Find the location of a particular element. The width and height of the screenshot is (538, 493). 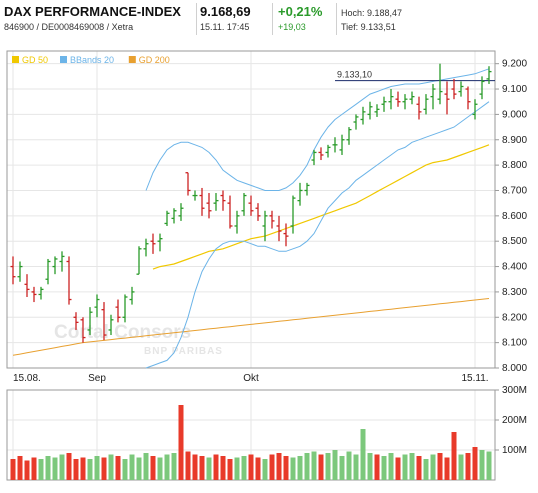

last-price: 9.168,69 is located at coordinates (225, 11).